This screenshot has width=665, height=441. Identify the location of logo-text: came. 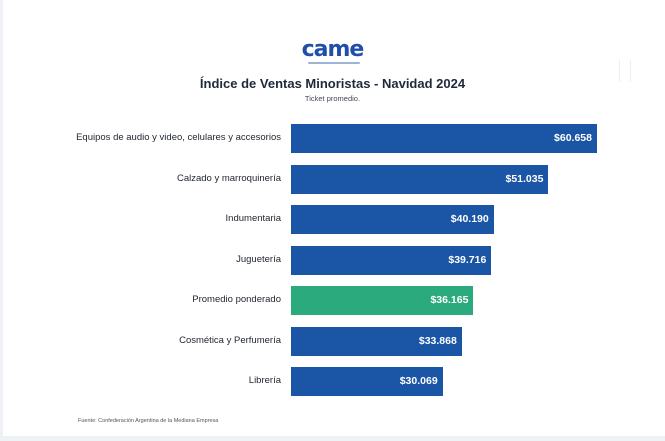
(333, 49).